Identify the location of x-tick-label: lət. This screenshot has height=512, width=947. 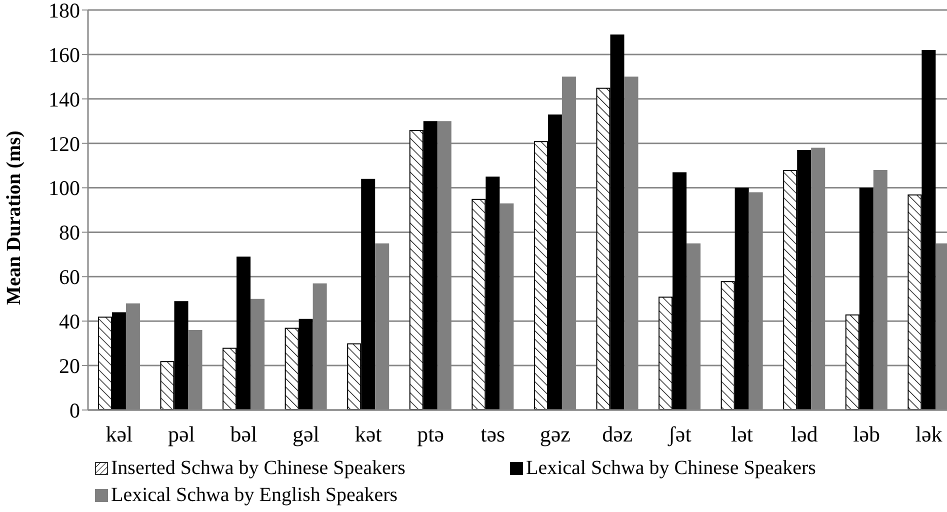
(742, 434).